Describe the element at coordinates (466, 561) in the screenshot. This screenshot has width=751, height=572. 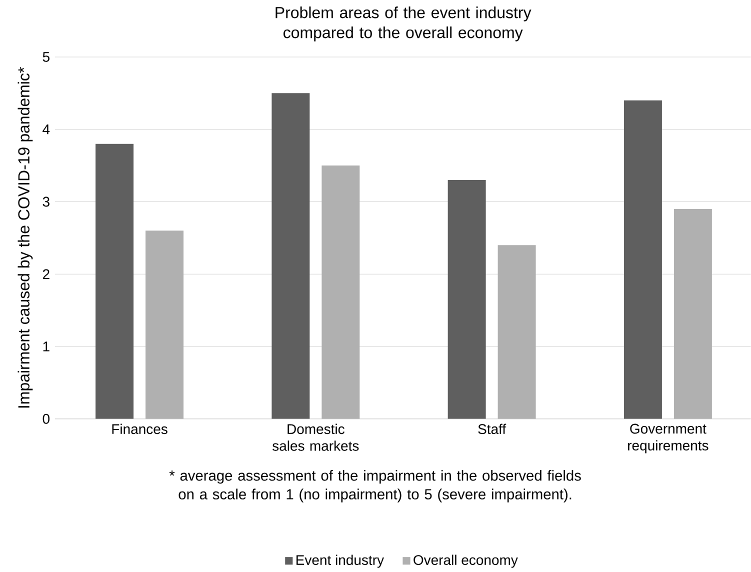
I see `legend-label: Overall economy` at that location.